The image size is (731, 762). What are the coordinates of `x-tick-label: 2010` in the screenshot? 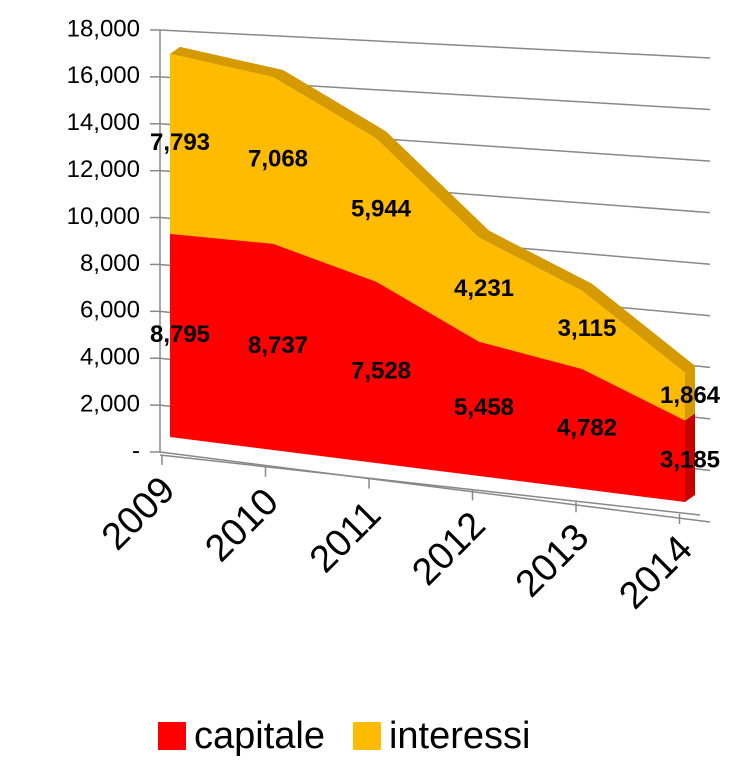 It's located at (241, 525).